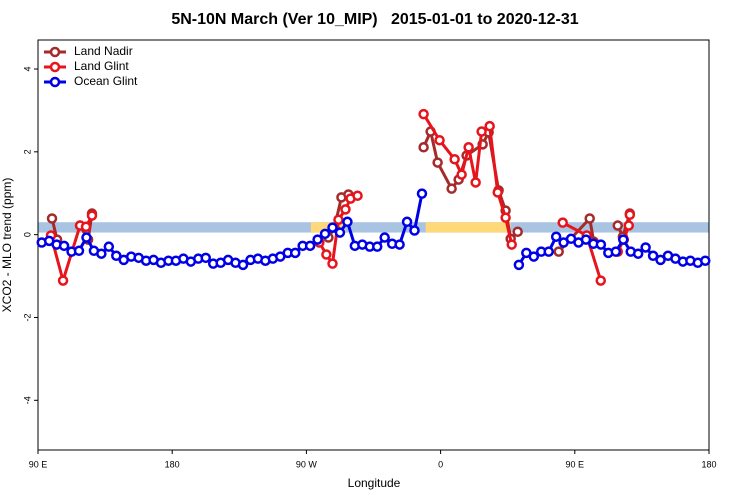 Image resolution: width=750 pixels, height=500 pixels. What do you see at coordinates (27, 317) in the screenshot?
I see `y-tick-label: -2` at bounding box center [27, 317].